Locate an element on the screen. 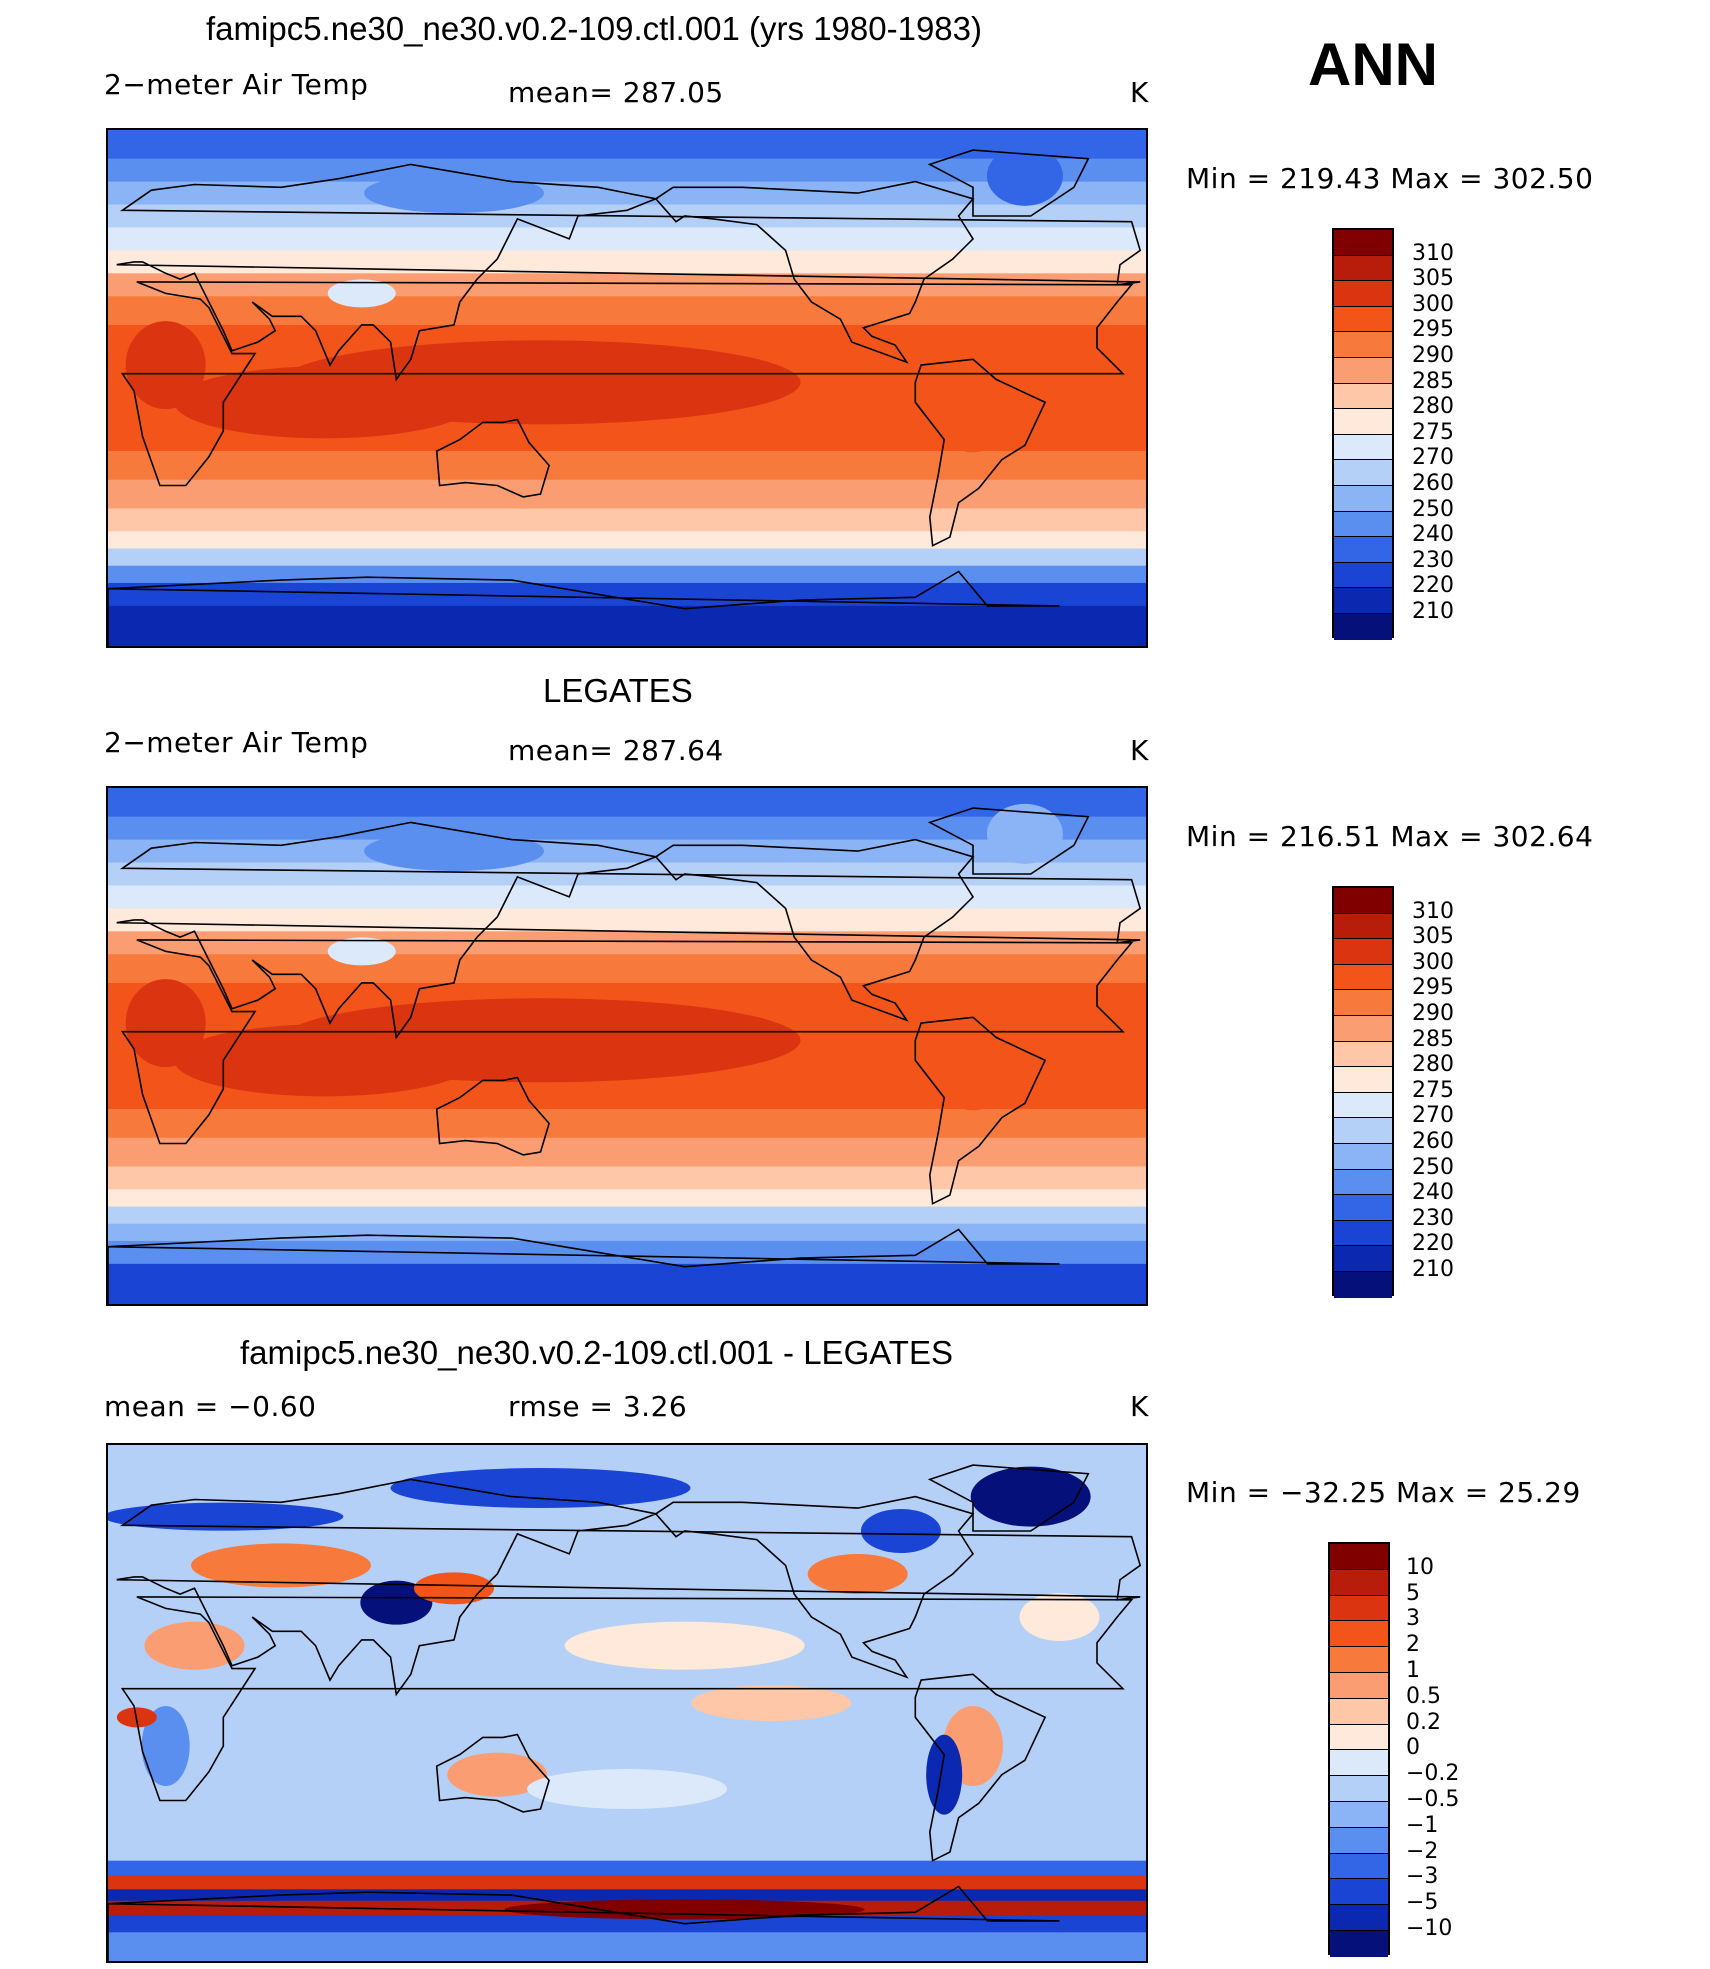 This screenshot has height=1969, width=1710. colorbar-tick-label: 0.5 is located at coordinates (1423, 1696).